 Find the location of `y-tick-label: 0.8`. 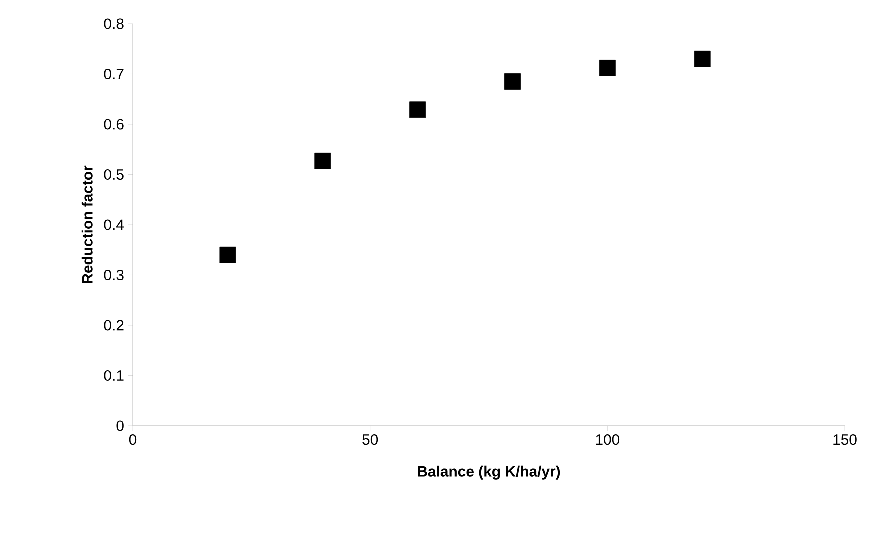

y-tick-label: 0.8 is located at coordinates (114, 24).